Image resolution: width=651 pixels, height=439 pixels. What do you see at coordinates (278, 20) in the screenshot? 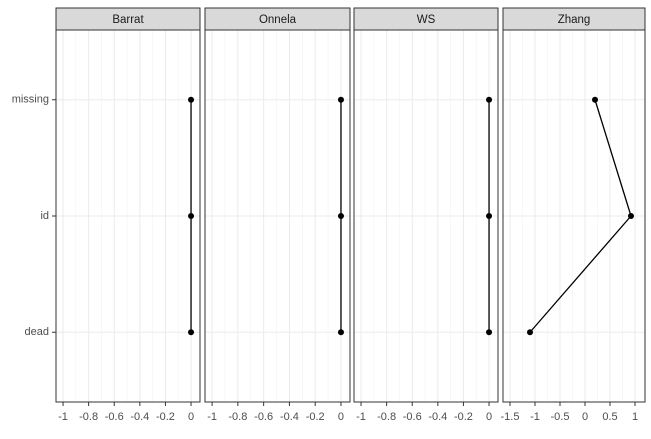
I see `strip-text: Onnela` at bounding box center [278, 20].